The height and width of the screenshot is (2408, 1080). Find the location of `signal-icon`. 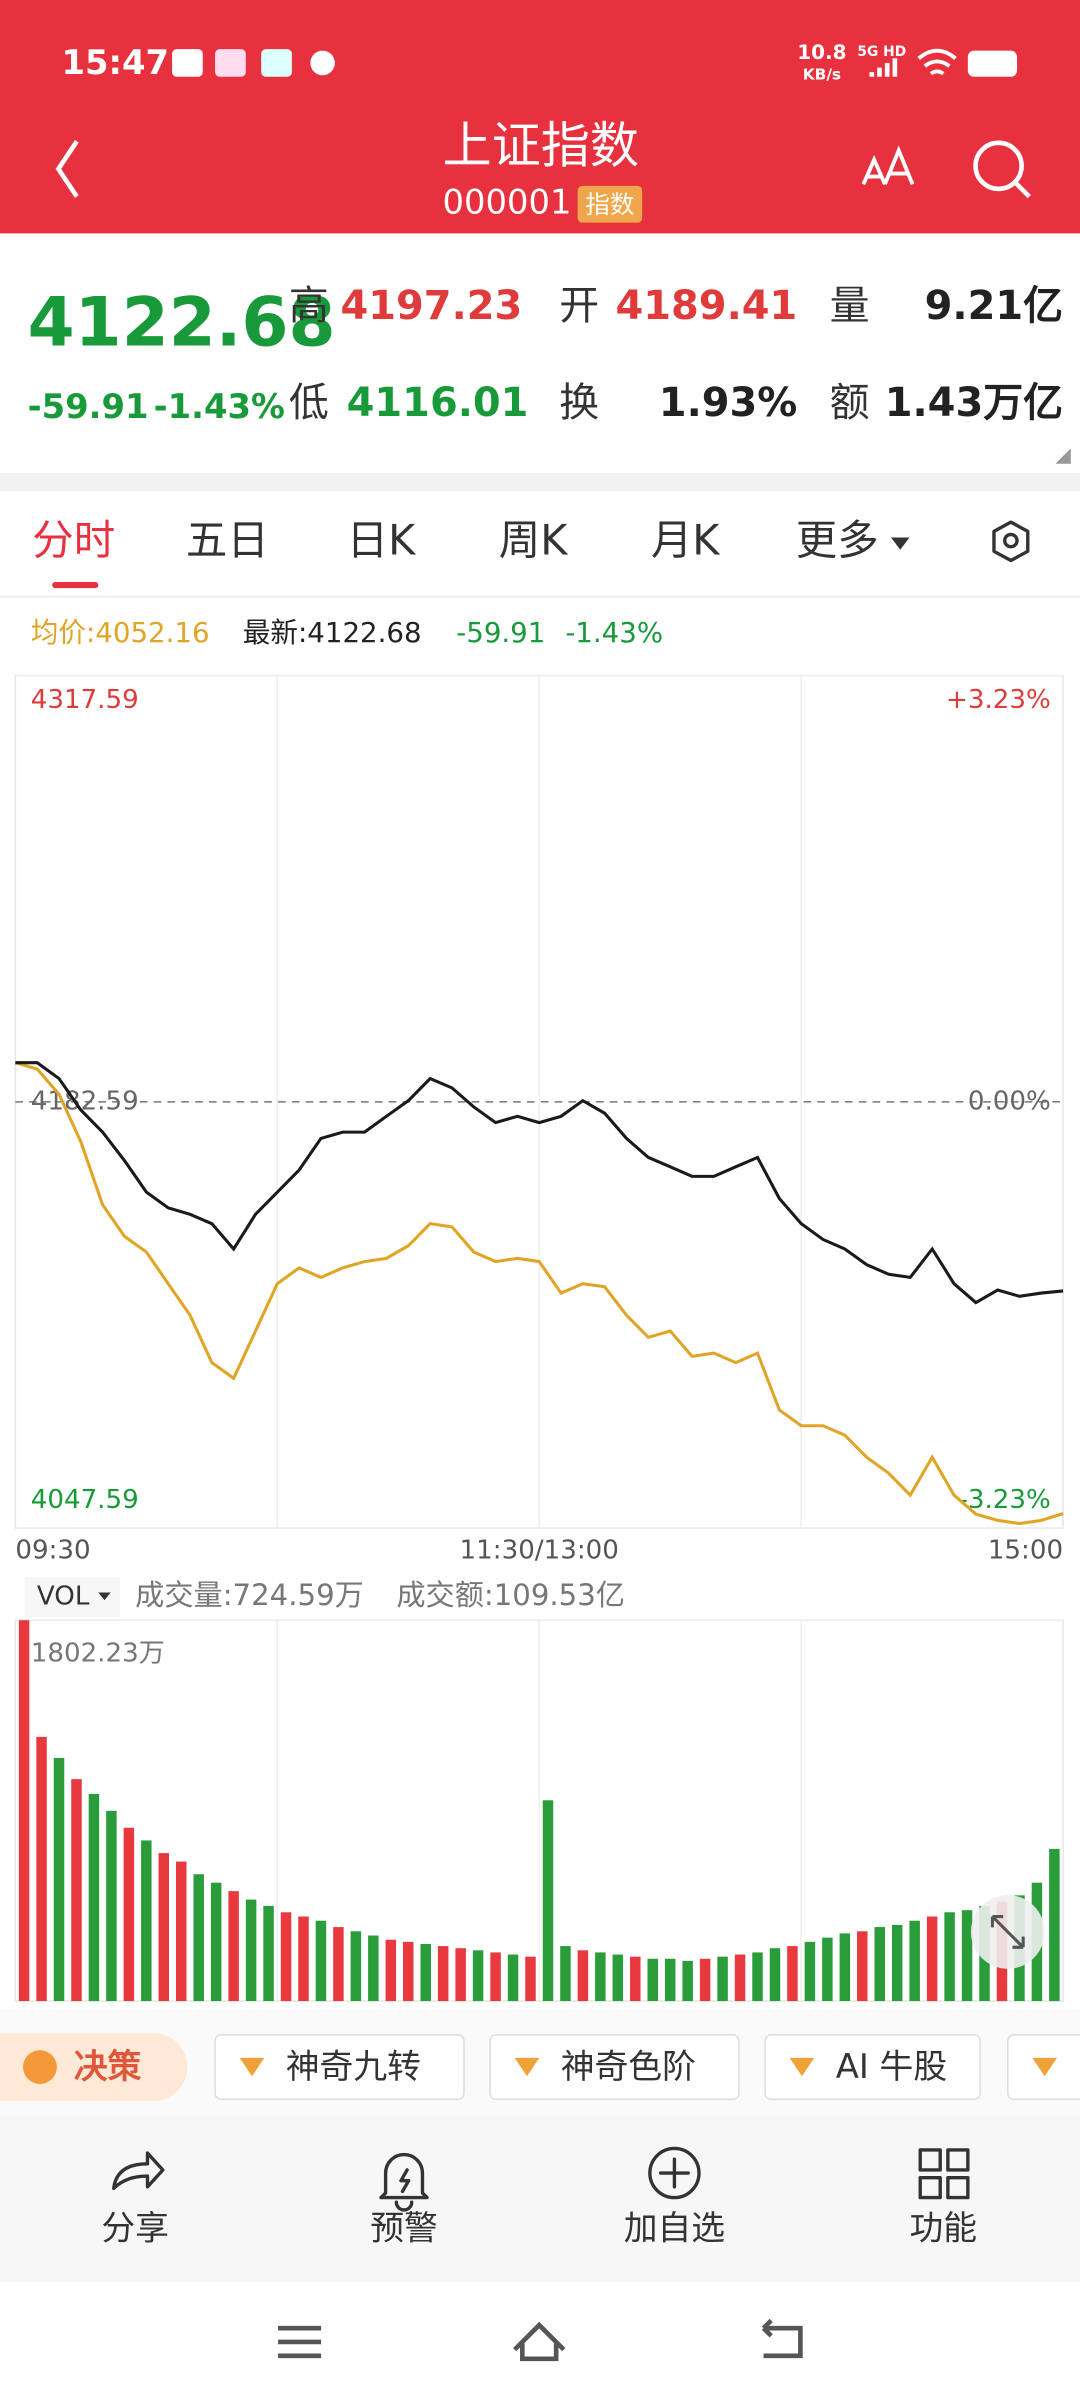

signal-icon is located at coordinates (883, 67).